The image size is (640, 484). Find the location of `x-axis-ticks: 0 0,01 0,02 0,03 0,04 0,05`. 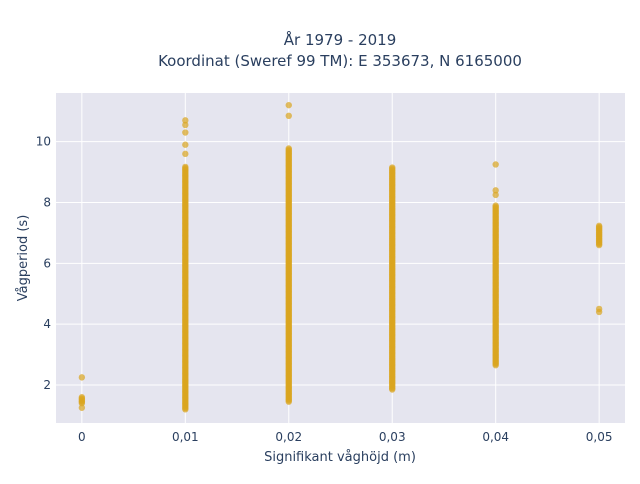

x-axis-ticks: 0 0,01 0,02 0,03 0,04 0,05 is located at coordinates (345, 437).